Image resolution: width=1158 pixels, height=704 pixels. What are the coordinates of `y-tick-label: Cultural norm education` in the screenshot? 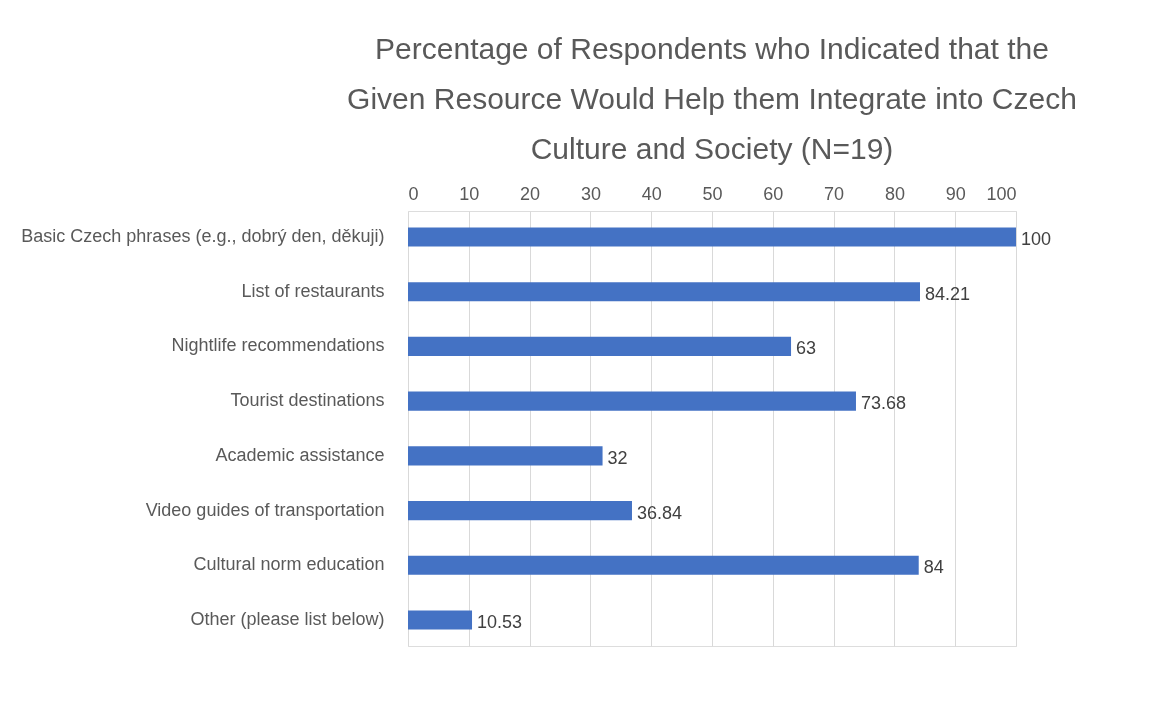 It's located at (289, 564).